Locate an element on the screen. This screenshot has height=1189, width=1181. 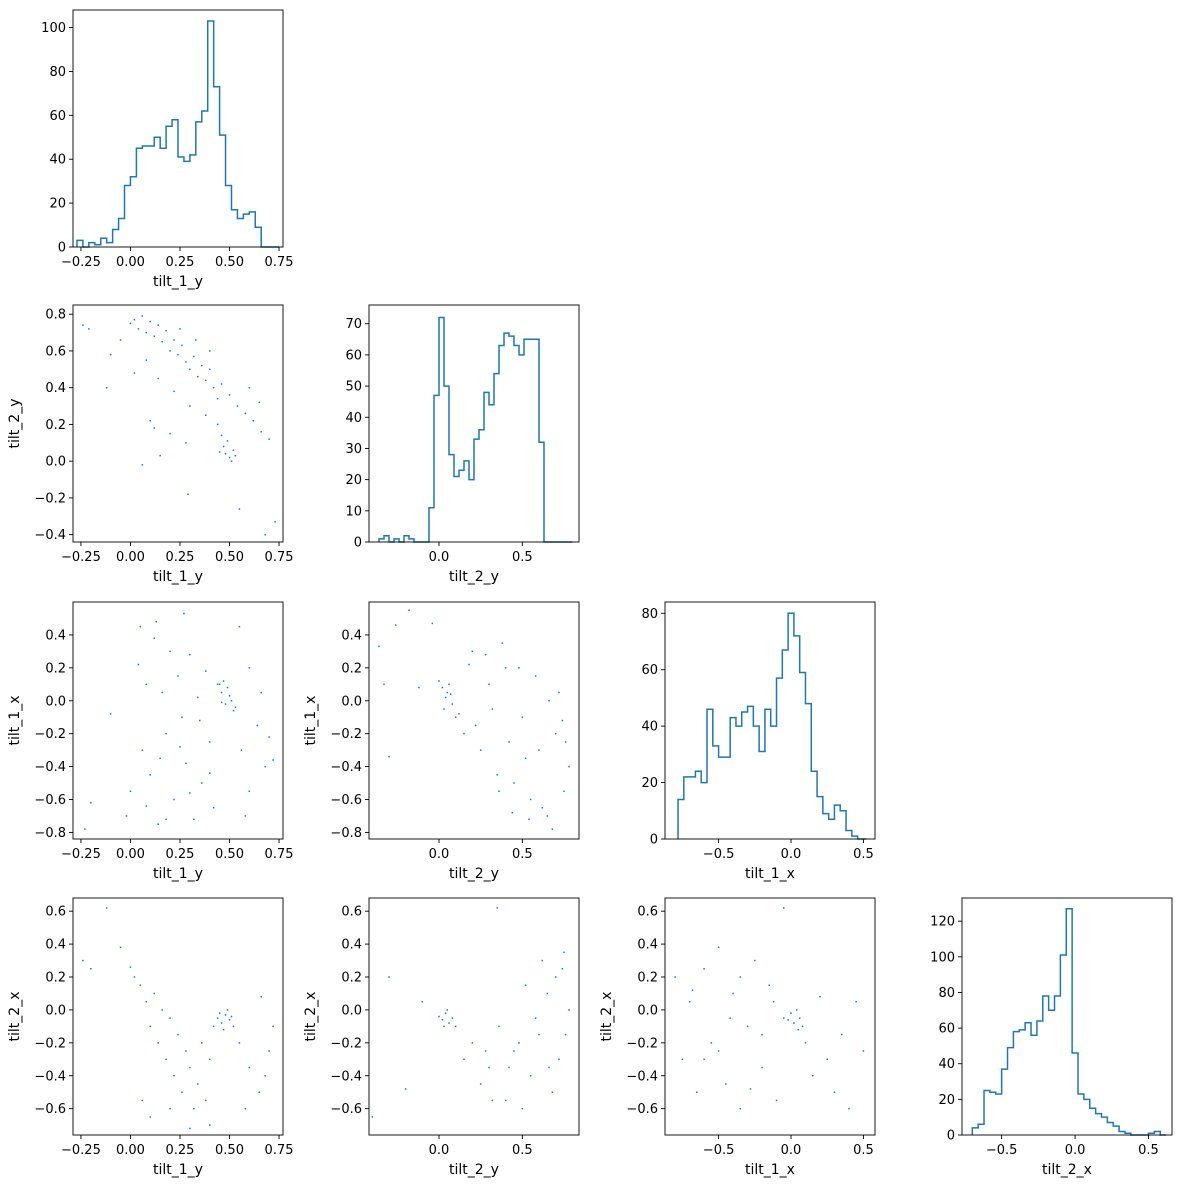
y-tick-label: 40 is located at coordinates (353, 418).